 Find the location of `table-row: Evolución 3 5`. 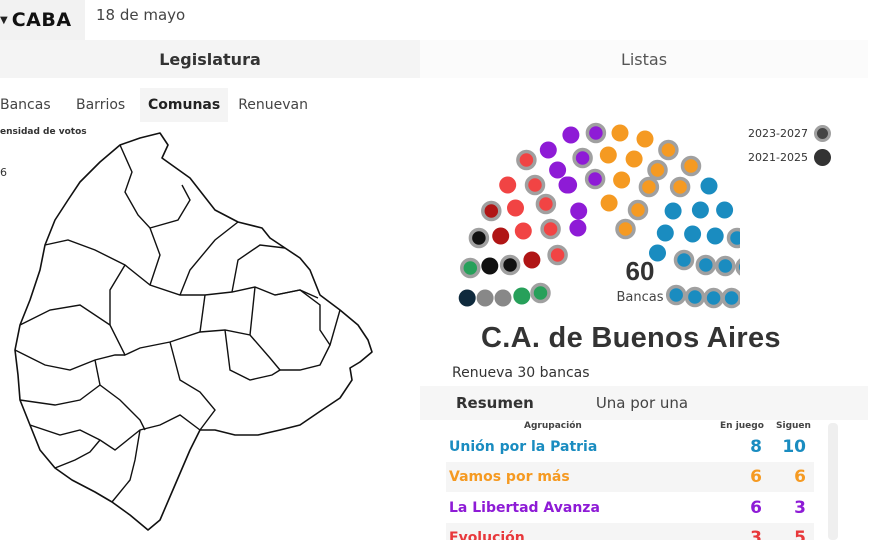

table-row: Evolución 3 5 is located at coordinates (630, 531).